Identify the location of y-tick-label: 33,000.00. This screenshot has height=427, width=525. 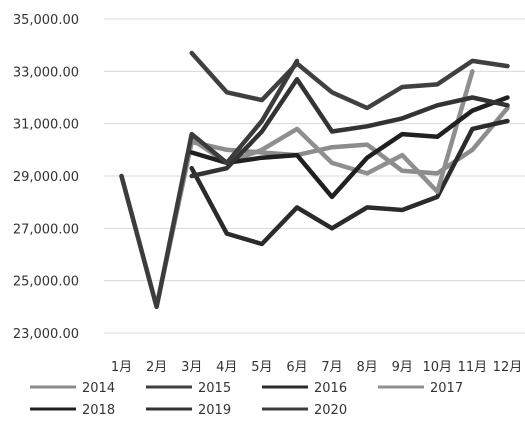
(46, 72).